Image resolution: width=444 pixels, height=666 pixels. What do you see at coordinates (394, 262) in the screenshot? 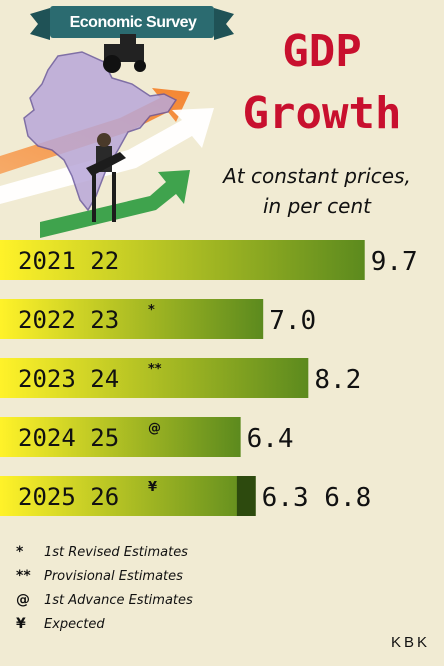
I see `value-label: 9.7` at bounding box center [394, 262].